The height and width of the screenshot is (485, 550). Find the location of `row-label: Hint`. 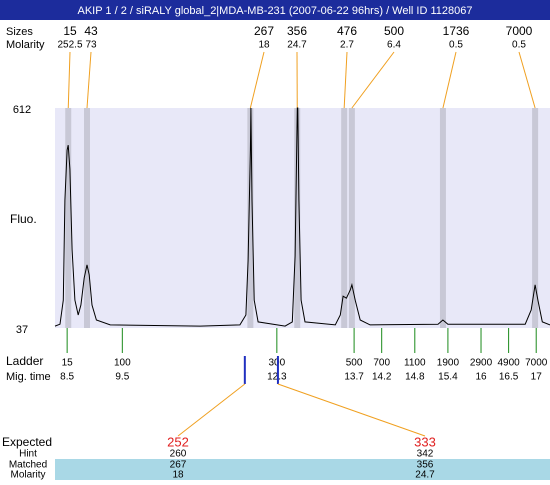

row-label: Hint is located at coordinates (28, 454).